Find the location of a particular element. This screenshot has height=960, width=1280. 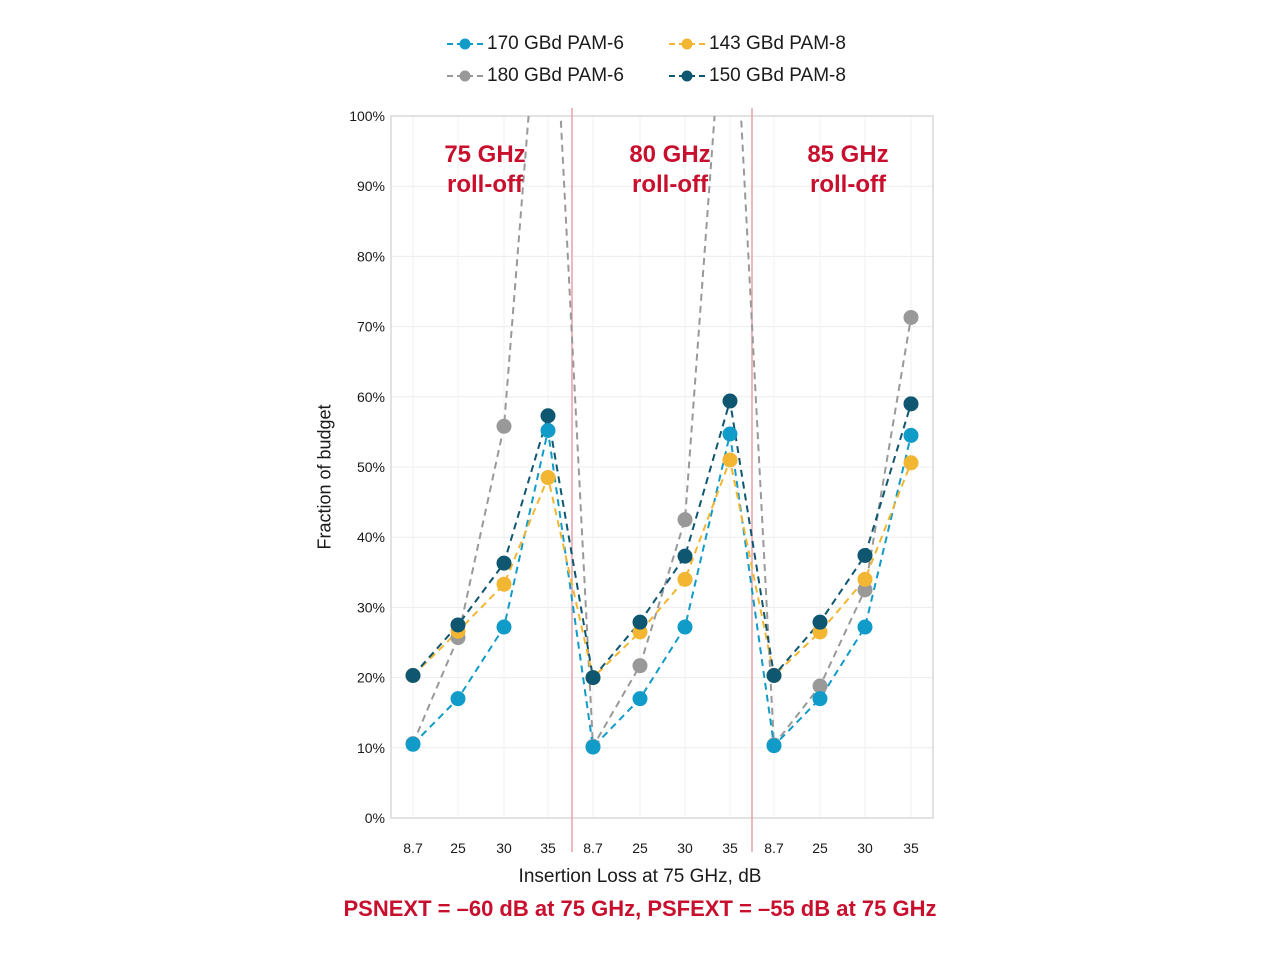

legend-label: 143 GBd PAM-8 is located at coordinates (777, 43).